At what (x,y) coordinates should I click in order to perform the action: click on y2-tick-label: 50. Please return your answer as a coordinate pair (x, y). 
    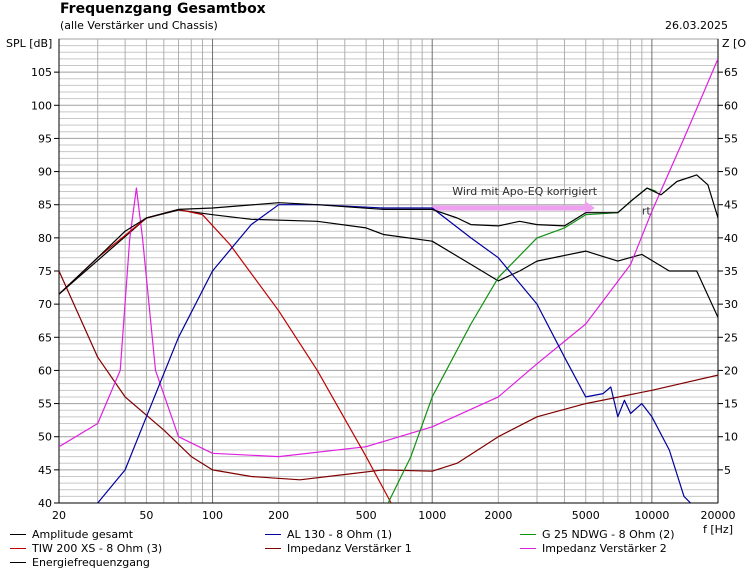
    Looking at the image, I should click on (731, 172).